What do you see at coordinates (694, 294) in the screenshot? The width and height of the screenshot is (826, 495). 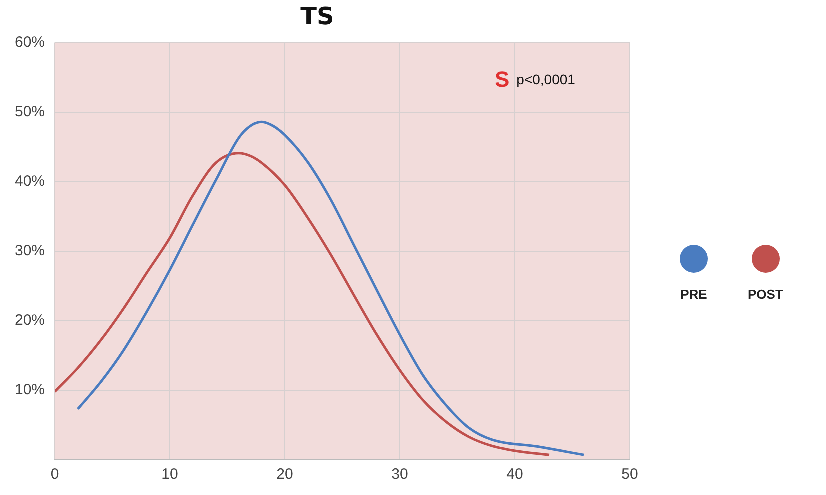 I see `legend-label: PRE` at bounding box center [694, 294].